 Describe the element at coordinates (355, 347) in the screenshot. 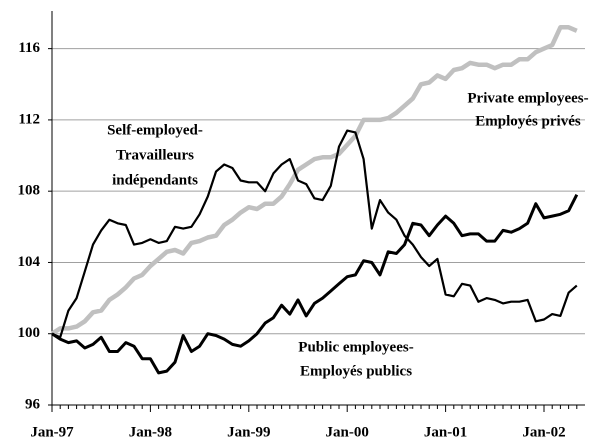

I see `annotation: Public employees-` at that location.